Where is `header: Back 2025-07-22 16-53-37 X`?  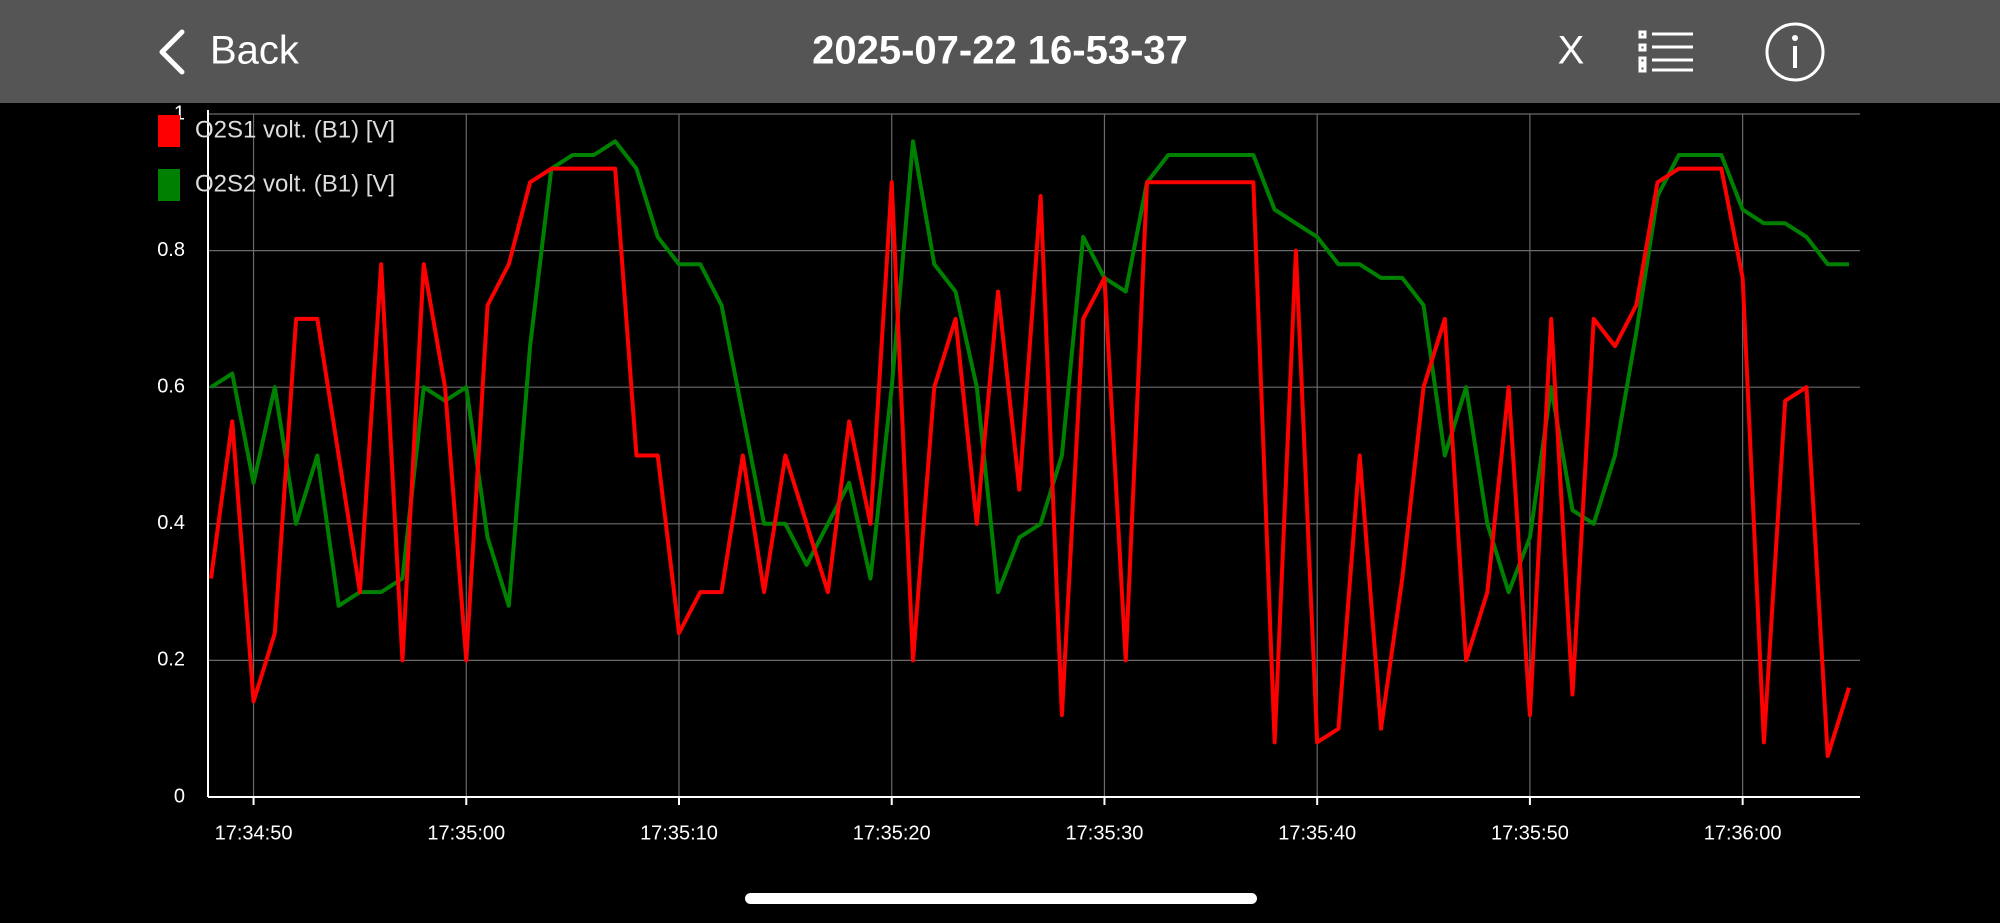
header: Back 2025-07-22 16-53-37 X is located at coordinates (1000, 51).